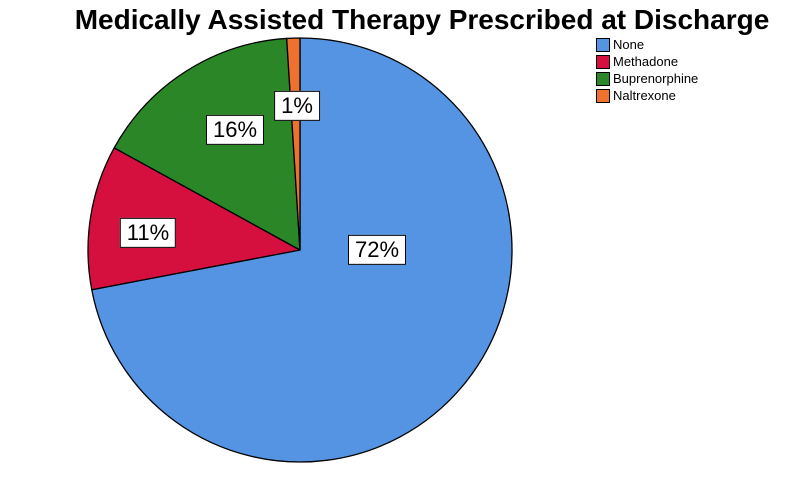 The width and height of the screenshot is (793, 489). What do you see at coordinates (148, 233) in the screenshot?
I see `slice-label-methadone: 11%` at bounding box center [148, 233].